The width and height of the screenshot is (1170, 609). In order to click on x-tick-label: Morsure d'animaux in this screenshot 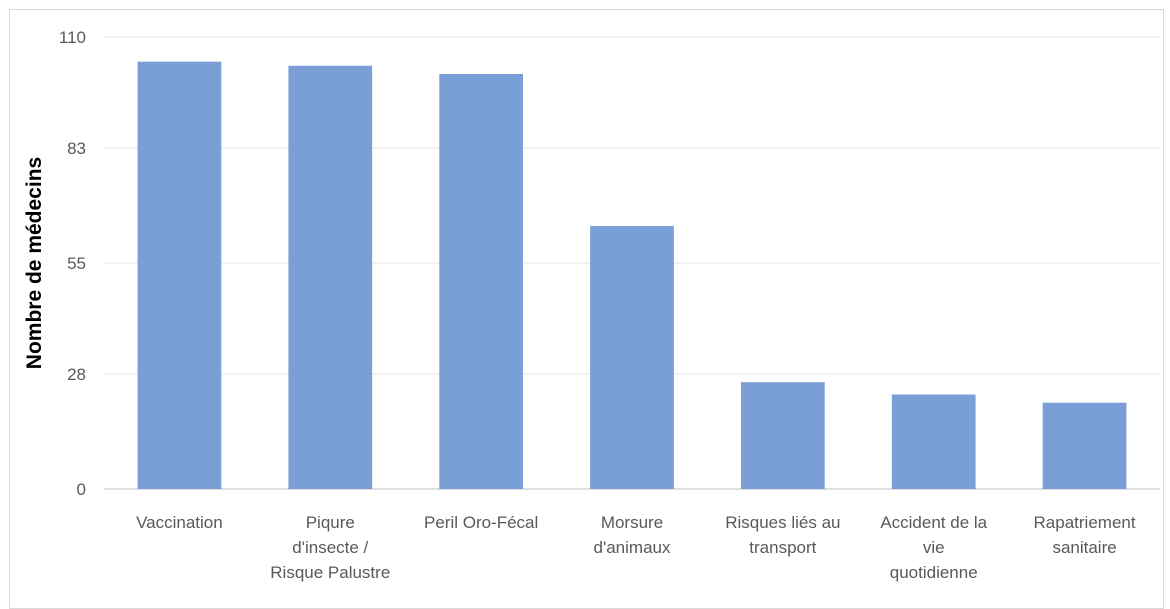, I will do `click(632, 535)`.